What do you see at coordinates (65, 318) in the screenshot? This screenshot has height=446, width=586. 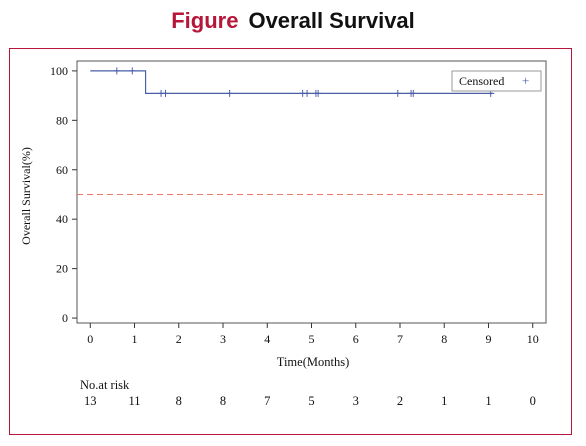 I see `y-tick-label: 0` at bounding box center [65, 318].